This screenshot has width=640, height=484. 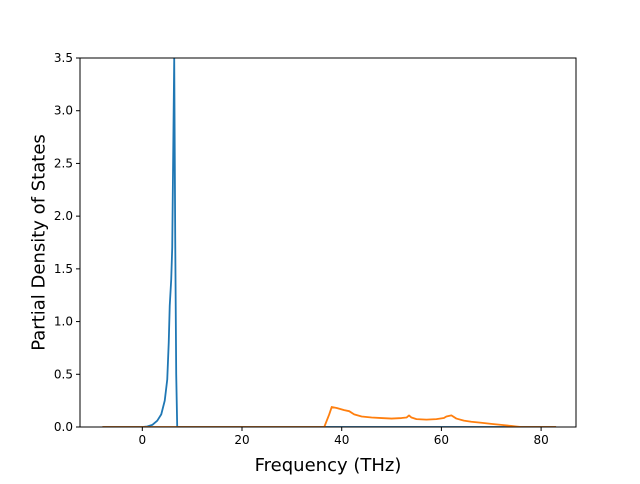 What do you see at coordinates (63, 322) in the screenshot?
I see `y-tick-label: 1.0` at bounding box center [63, 322].